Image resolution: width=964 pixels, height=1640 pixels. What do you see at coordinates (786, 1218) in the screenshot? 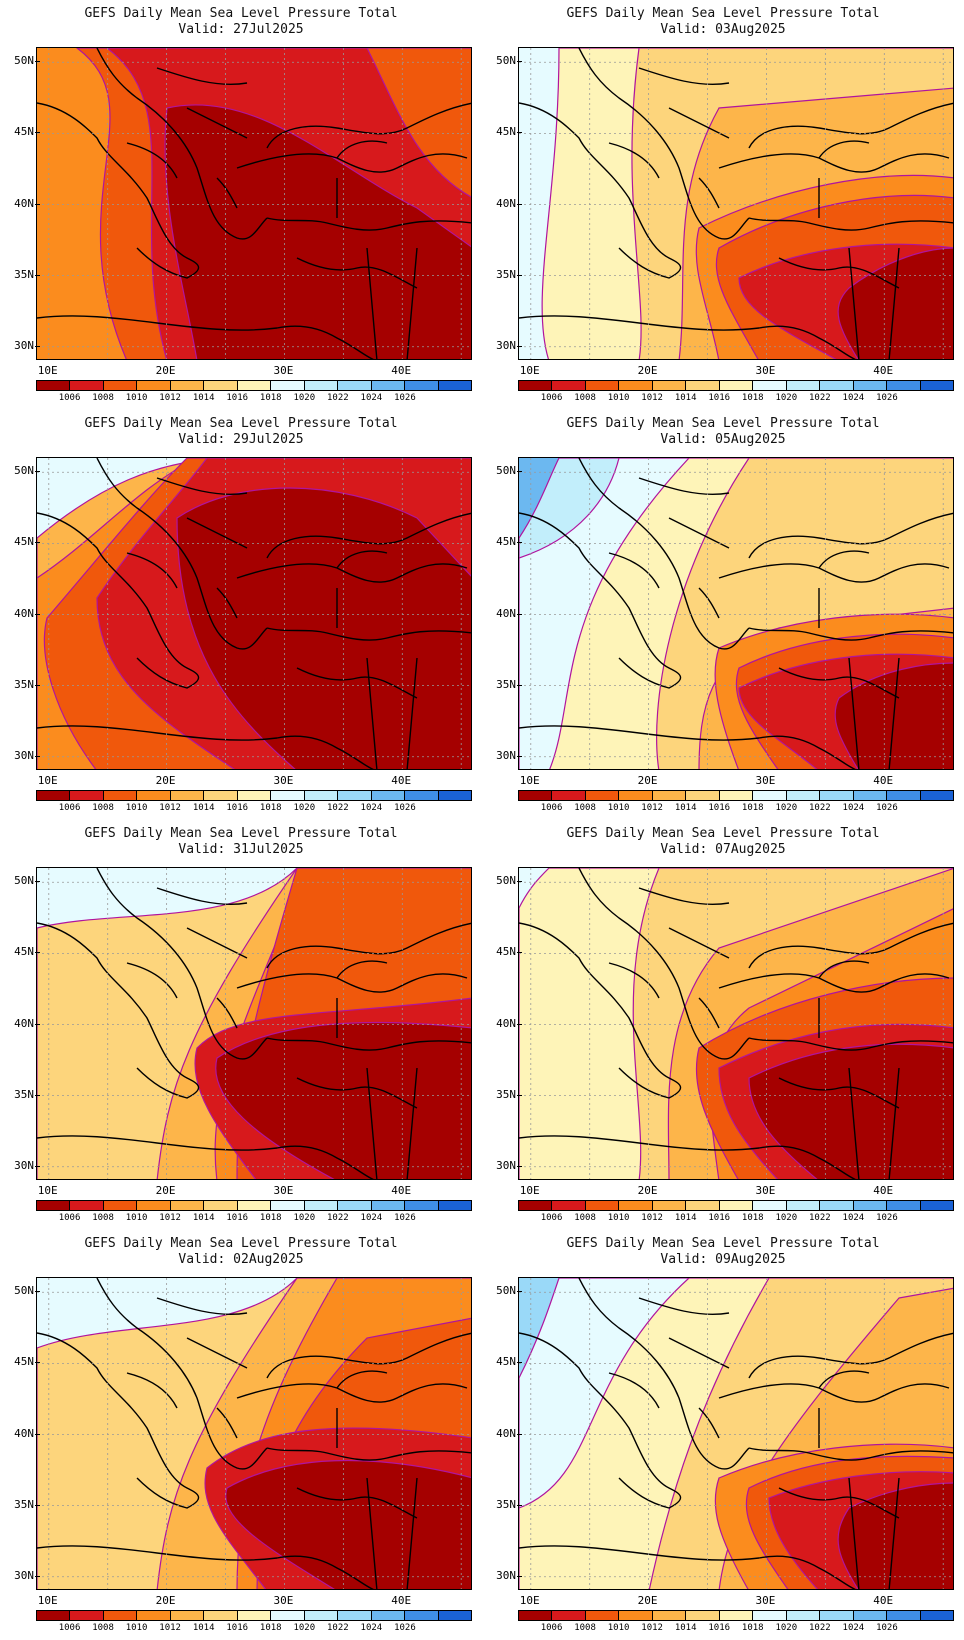
I see `colorbar-label: 1020` at bounding box center [786, 1218].